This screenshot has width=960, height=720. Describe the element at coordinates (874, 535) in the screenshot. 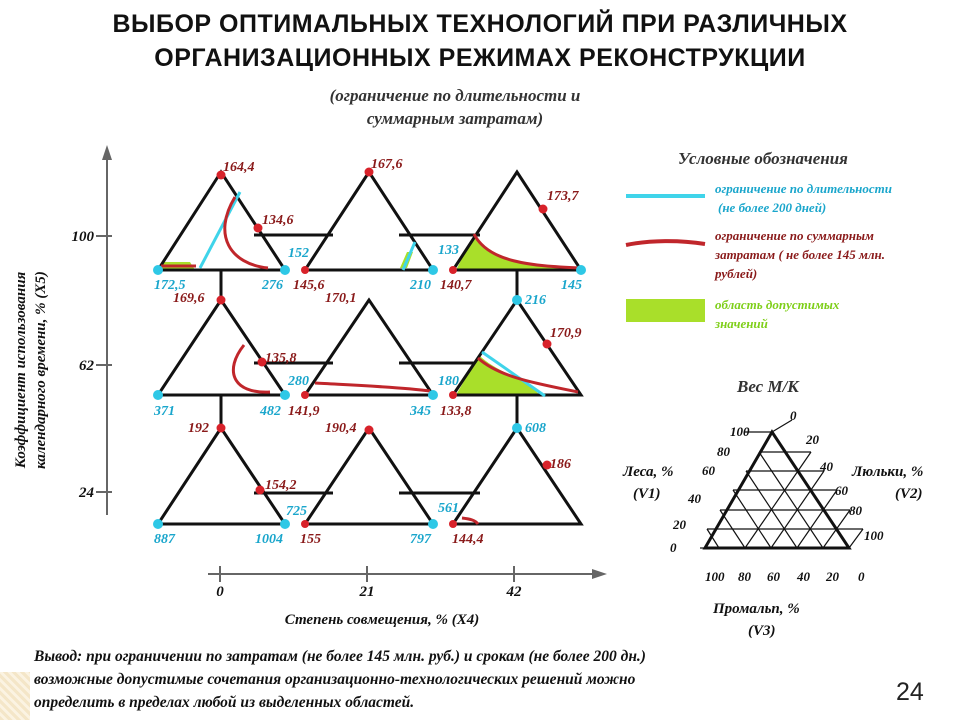

I see `right-tick-label: 100` at that location.